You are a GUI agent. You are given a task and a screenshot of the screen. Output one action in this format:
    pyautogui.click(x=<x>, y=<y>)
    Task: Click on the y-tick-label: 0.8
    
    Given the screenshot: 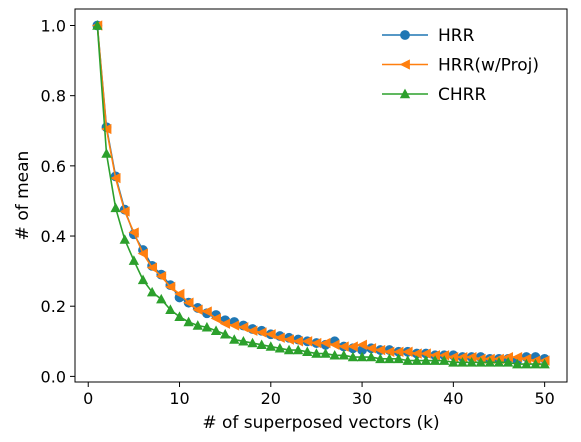 What is the action you would take?
    pyautogui.click(x=53, y=96)
    